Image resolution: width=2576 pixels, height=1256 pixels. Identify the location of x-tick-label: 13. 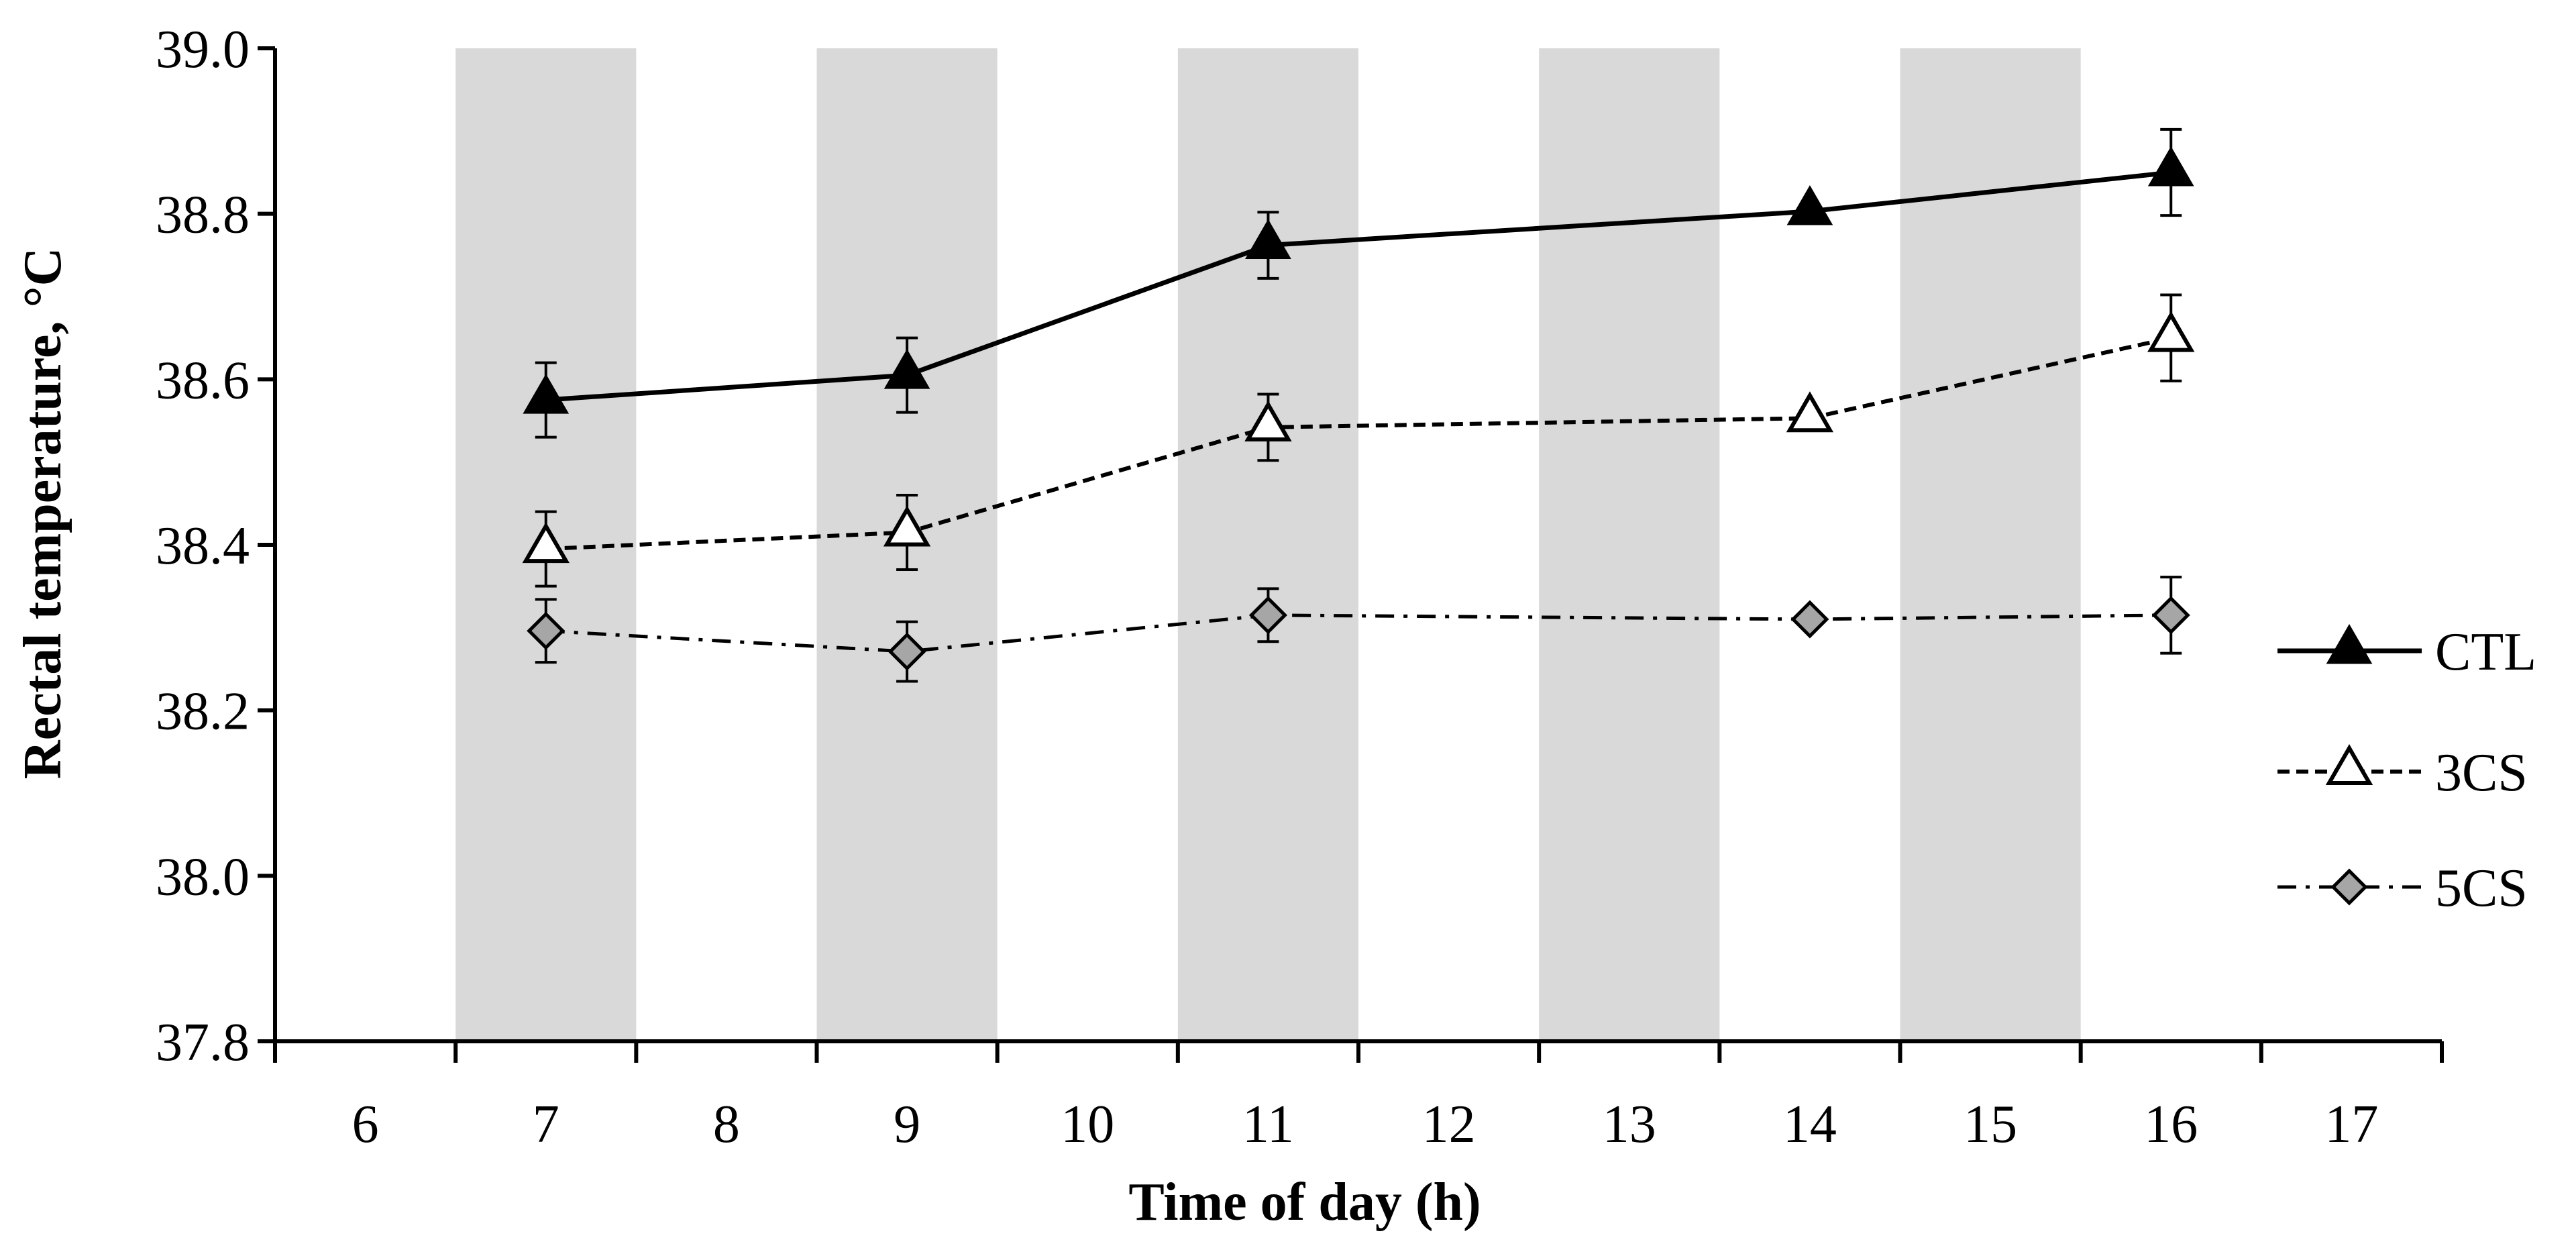
(1629, 1124).